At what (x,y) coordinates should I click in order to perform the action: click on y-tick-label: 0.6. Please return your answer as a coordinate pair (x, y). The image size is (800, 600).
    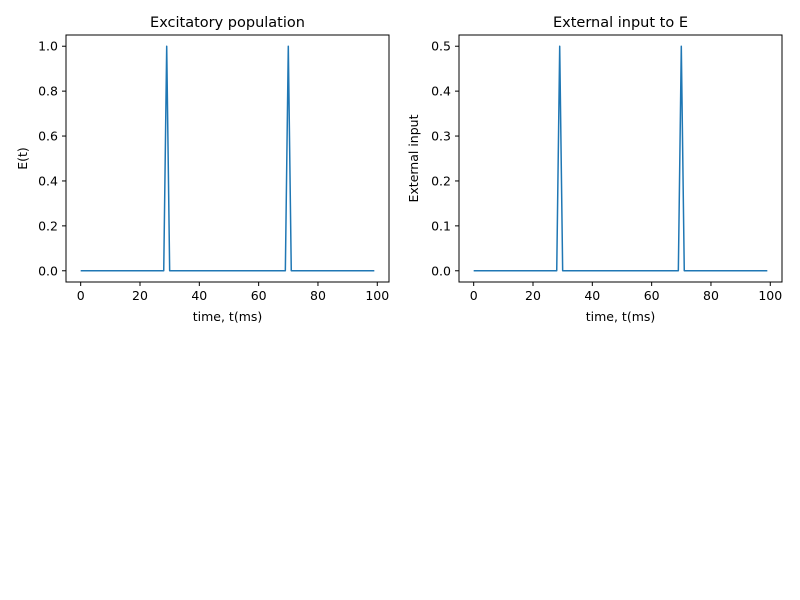
    Looking at the image, I should click on (48, 136).